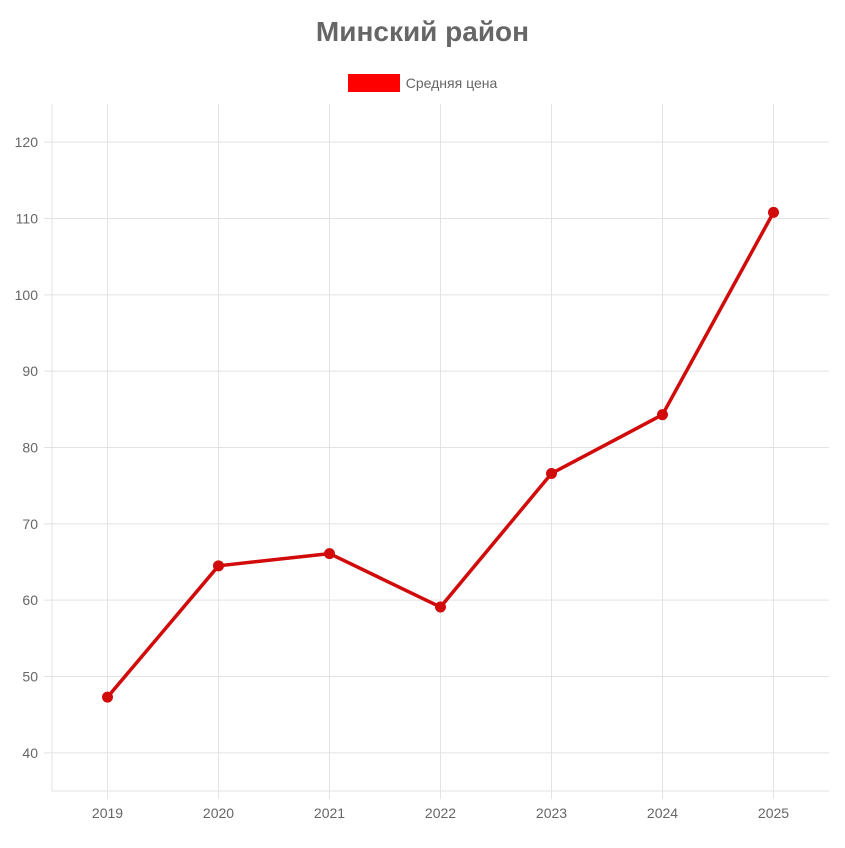  I want to click on x-tick-label: 2022, so click(440, 813).